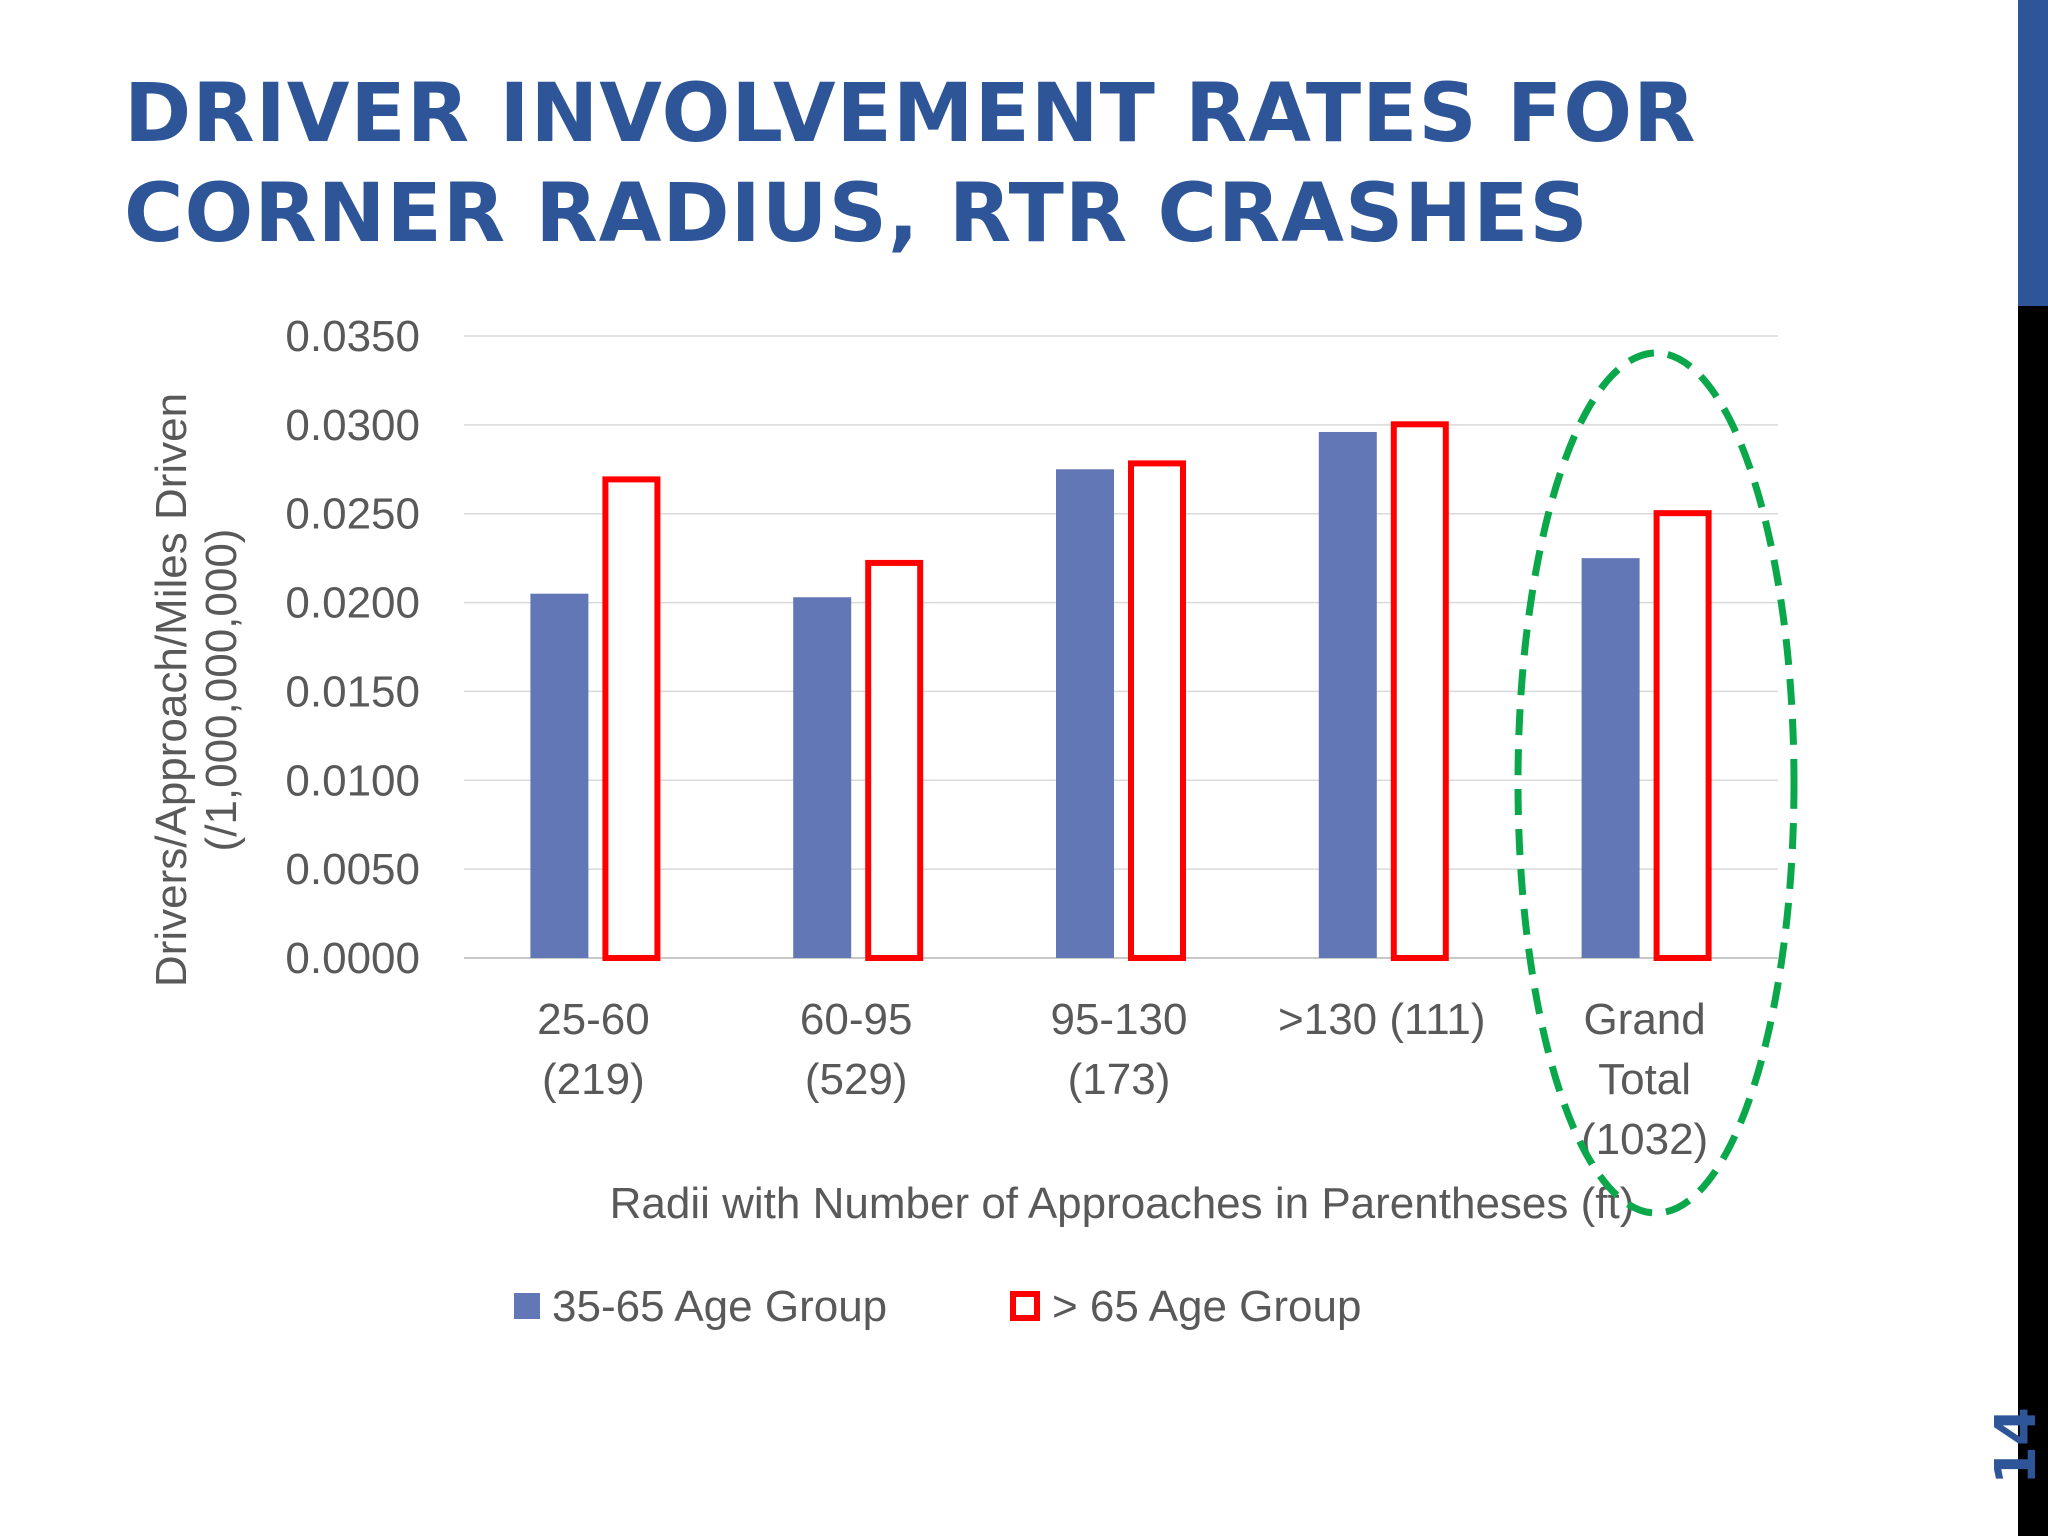 The image size is (2048, 1536). I want to click on right-accent-bar-black, so click(2033, 921).